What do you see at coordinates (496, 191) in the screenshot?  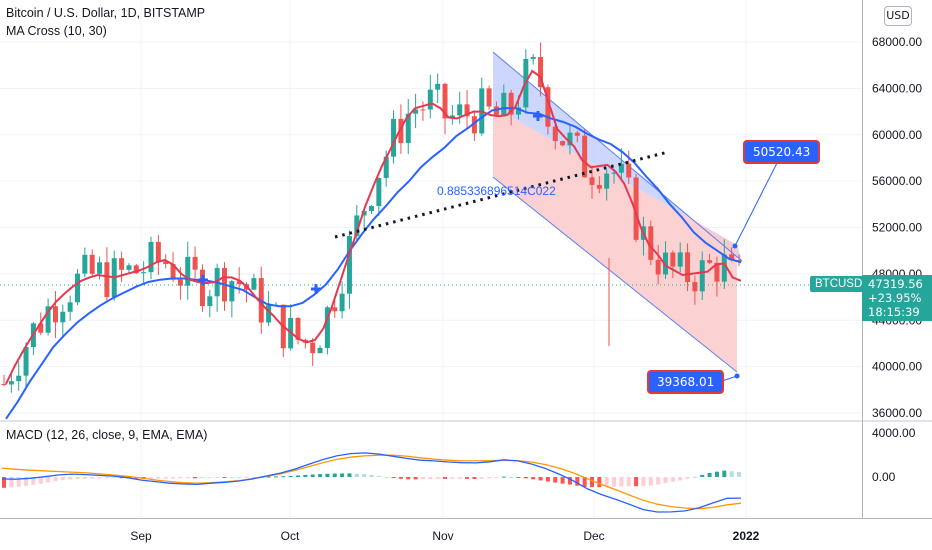 I see `slope-label: 0.885336896514C022` at bounding box center [496, 191].